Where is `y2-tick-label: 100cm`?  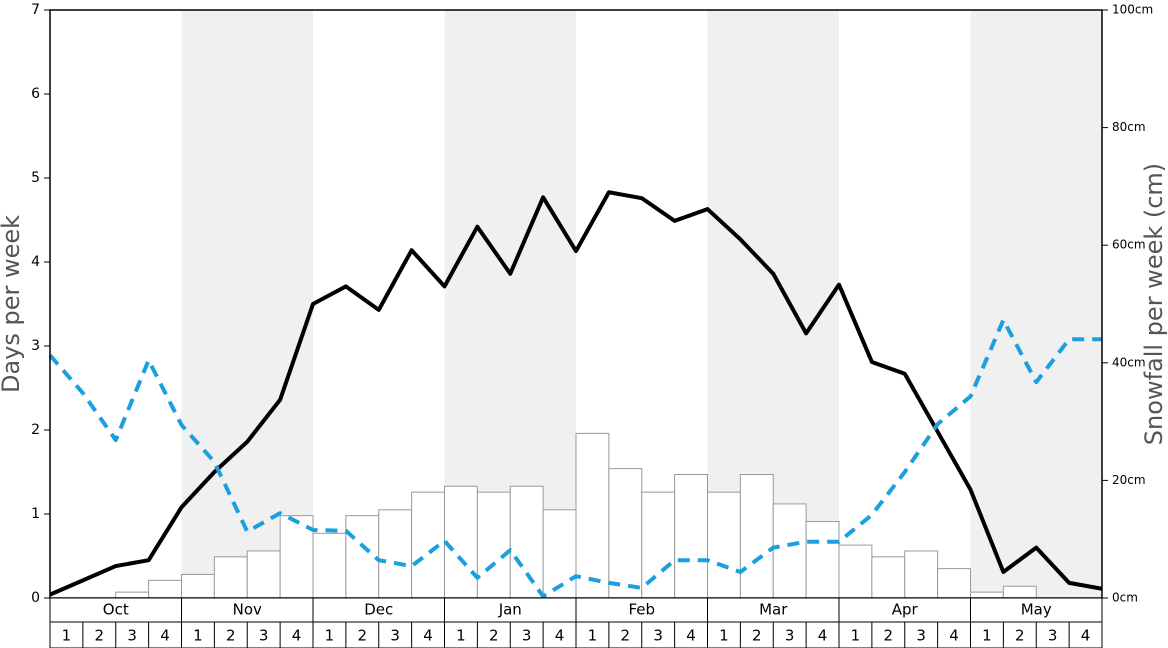 y2-tick-label: 100cm is located at coordinates (1132, 10).